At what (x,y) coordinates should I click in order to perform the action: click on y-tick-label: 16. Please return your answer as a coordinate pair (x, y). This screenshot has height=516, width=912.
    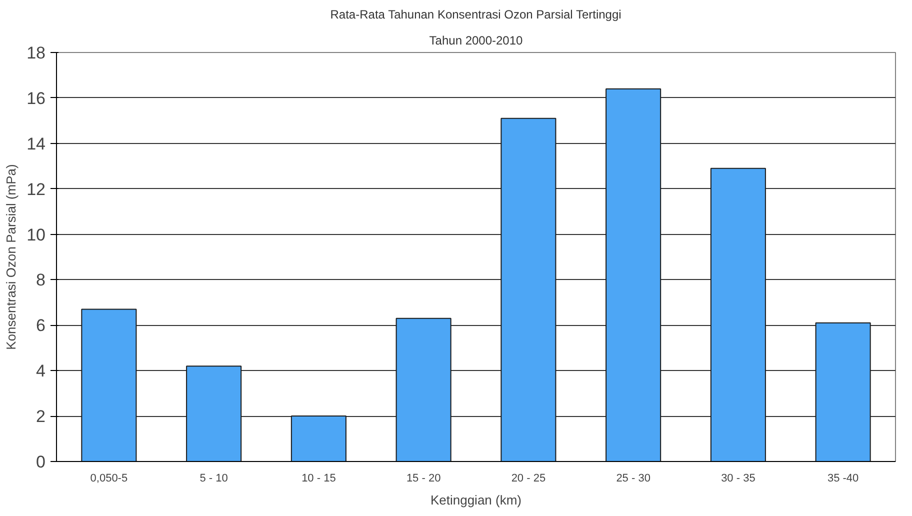
    Looking at the image, I should click on (36, 98).